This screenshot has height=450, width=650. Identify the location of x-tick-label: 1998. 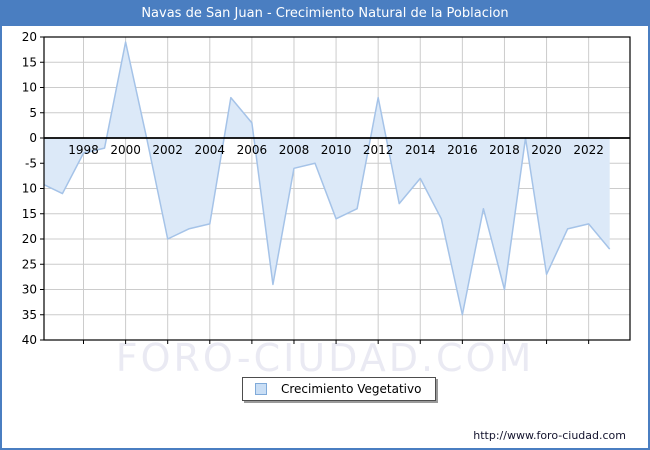
(83, 150).